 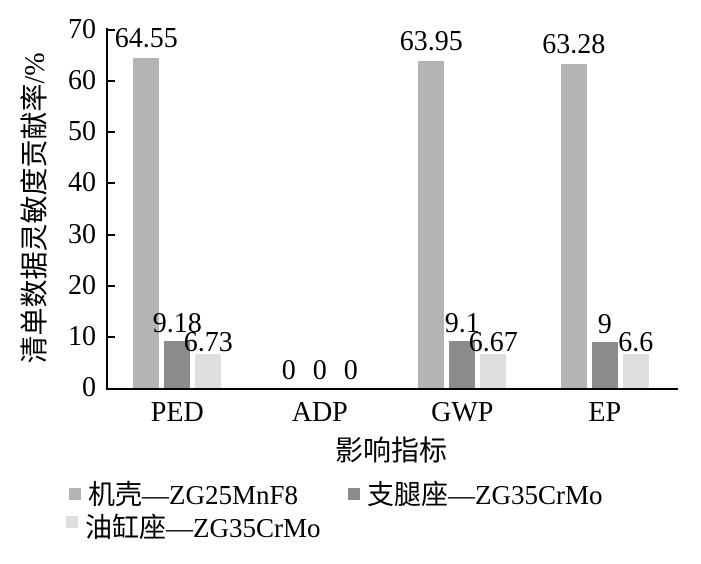 What do you see at coordinates (89, 387) in the screenshot?
I see `y-axis-tick-label: 0` at bounding box center [89, 387].